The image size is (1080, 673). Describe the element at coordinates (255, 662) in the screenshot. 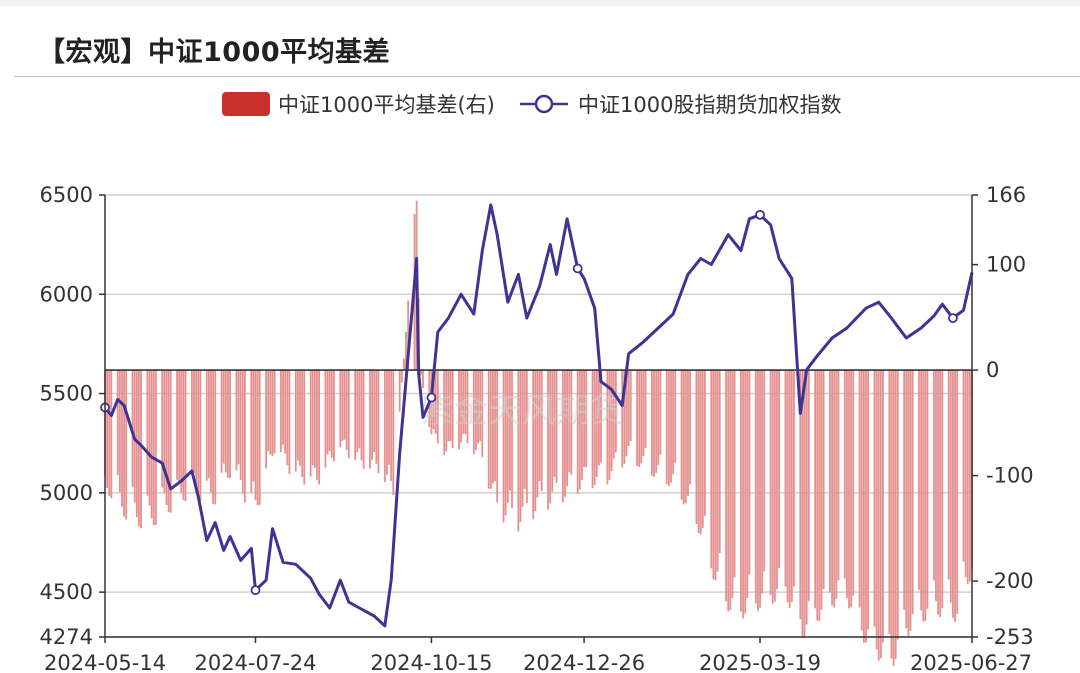

I see `x-tick-label: 2024-07-24` at that location.